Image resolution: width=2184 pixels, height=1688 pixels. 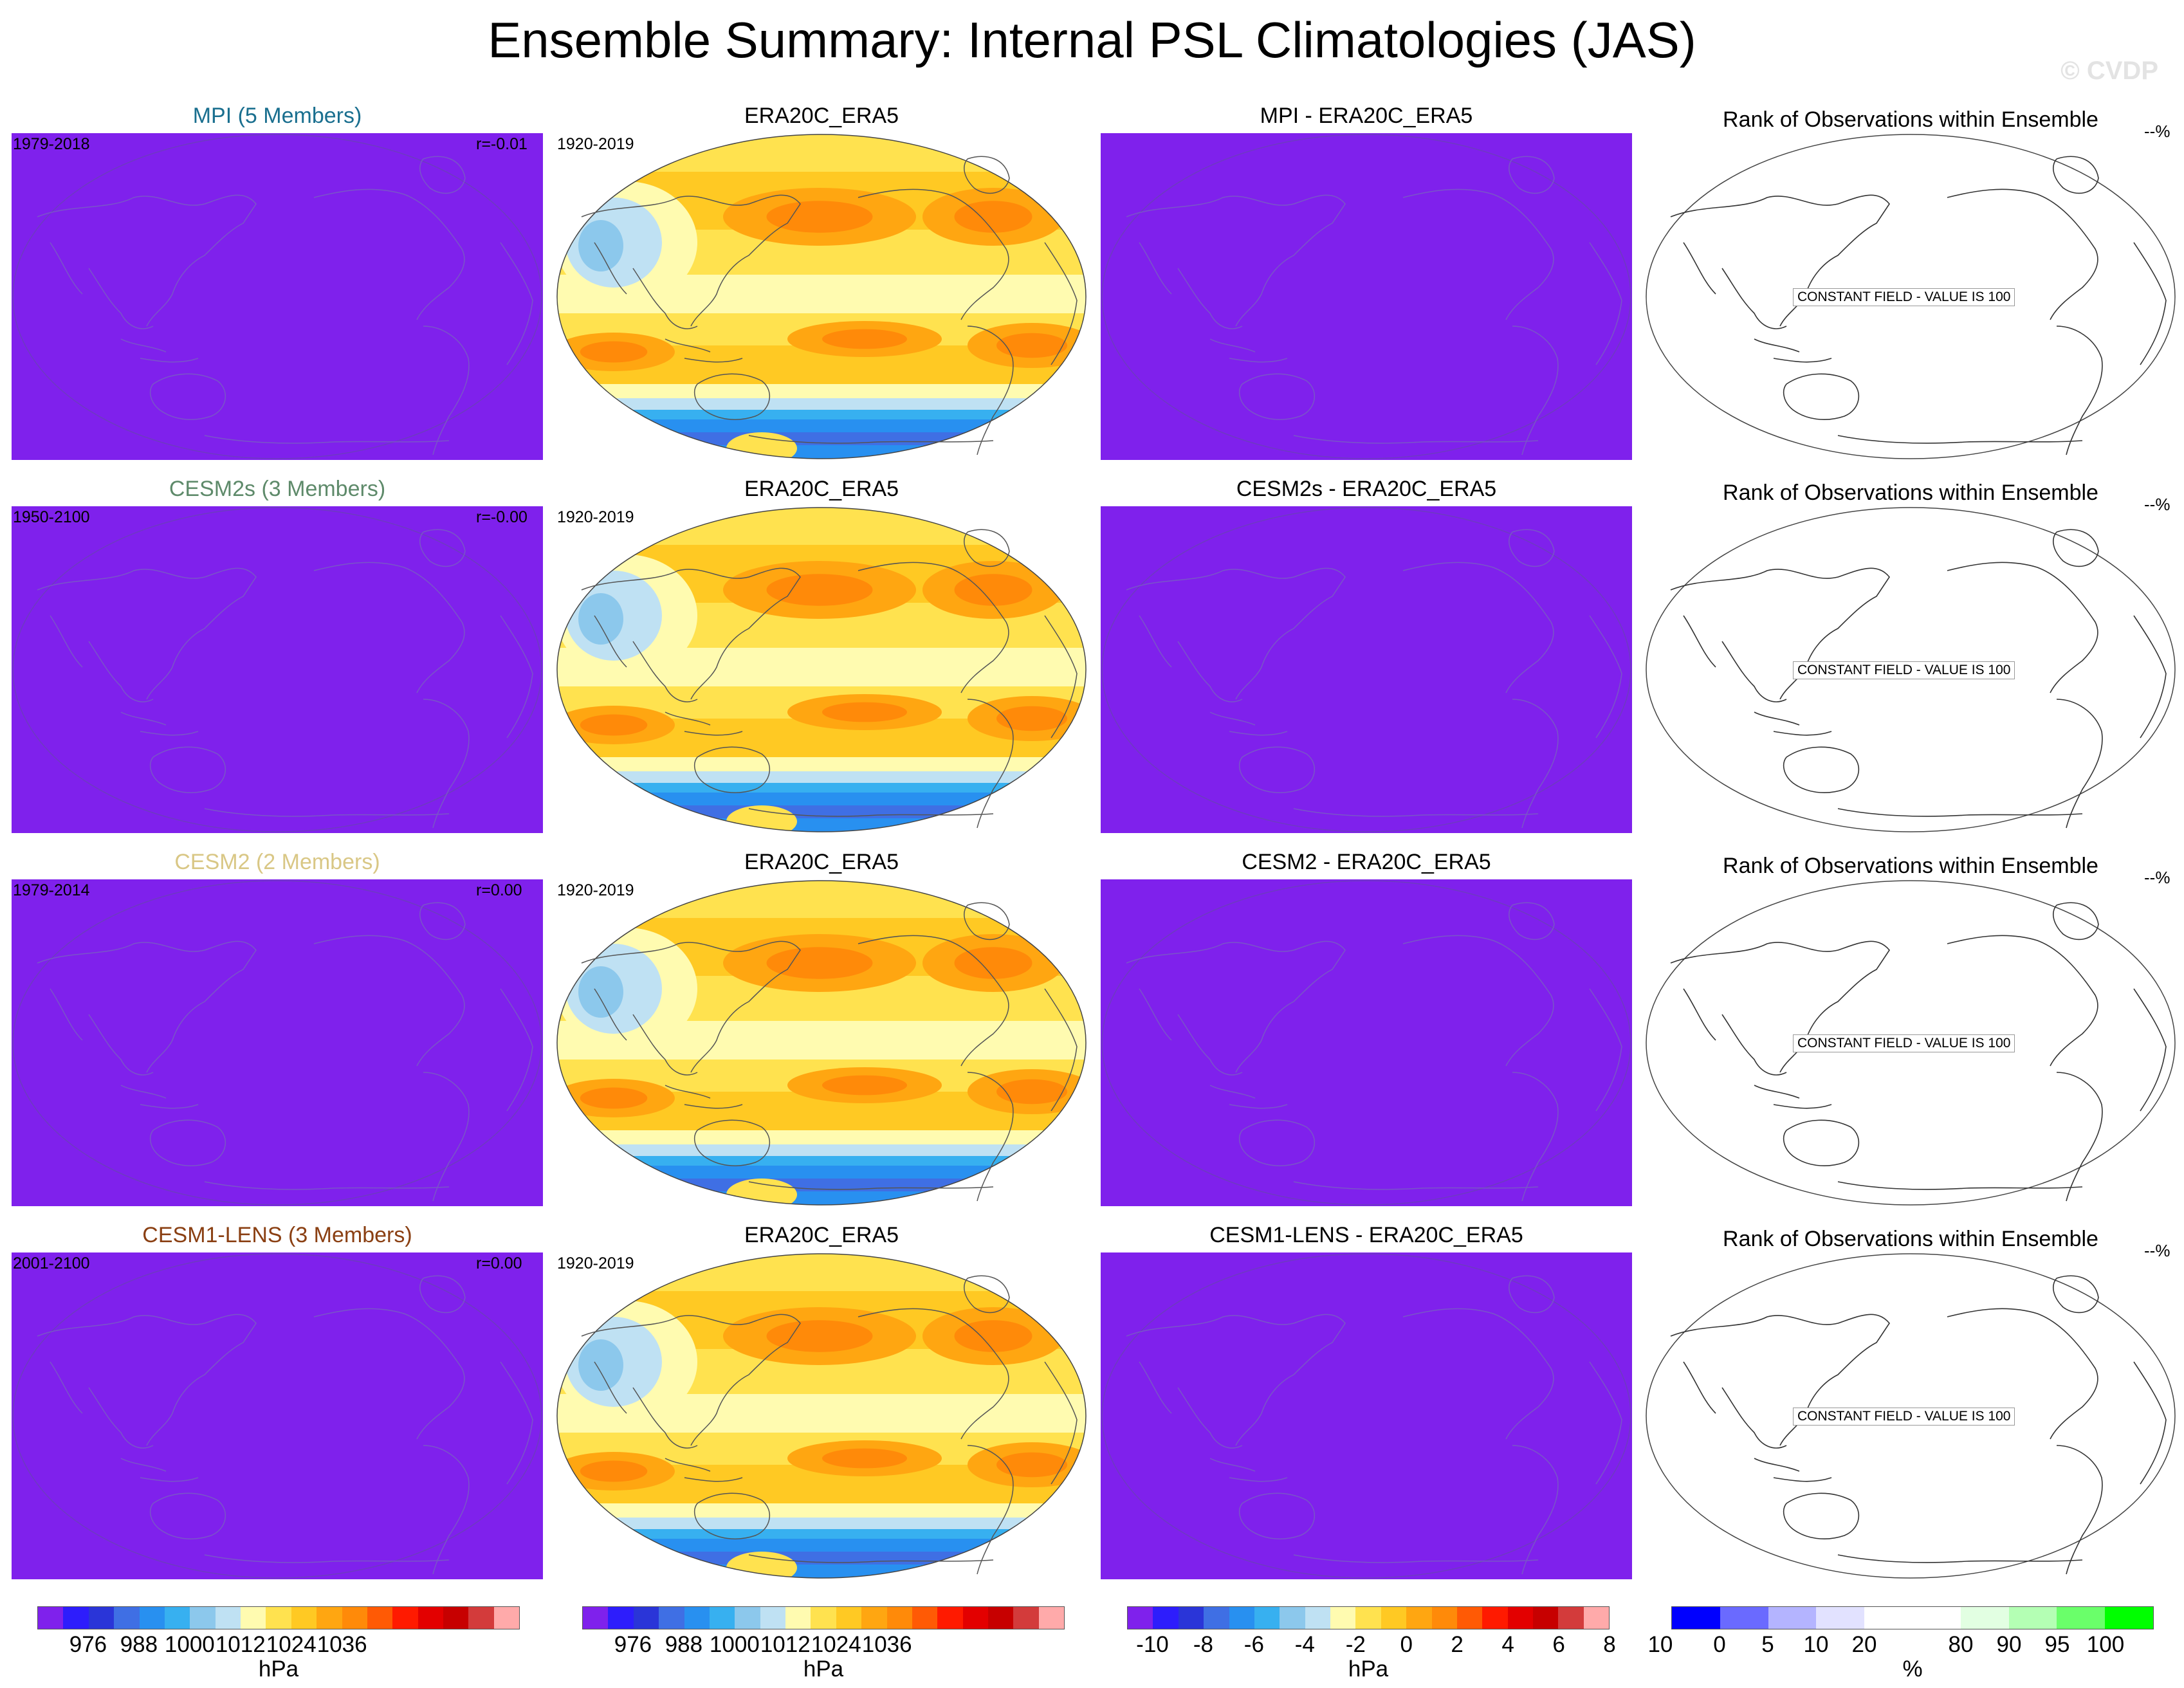 I want to click on diff-panel-title: CESM2s - ERA20C_ERA5, so click(x=1367, y=489).